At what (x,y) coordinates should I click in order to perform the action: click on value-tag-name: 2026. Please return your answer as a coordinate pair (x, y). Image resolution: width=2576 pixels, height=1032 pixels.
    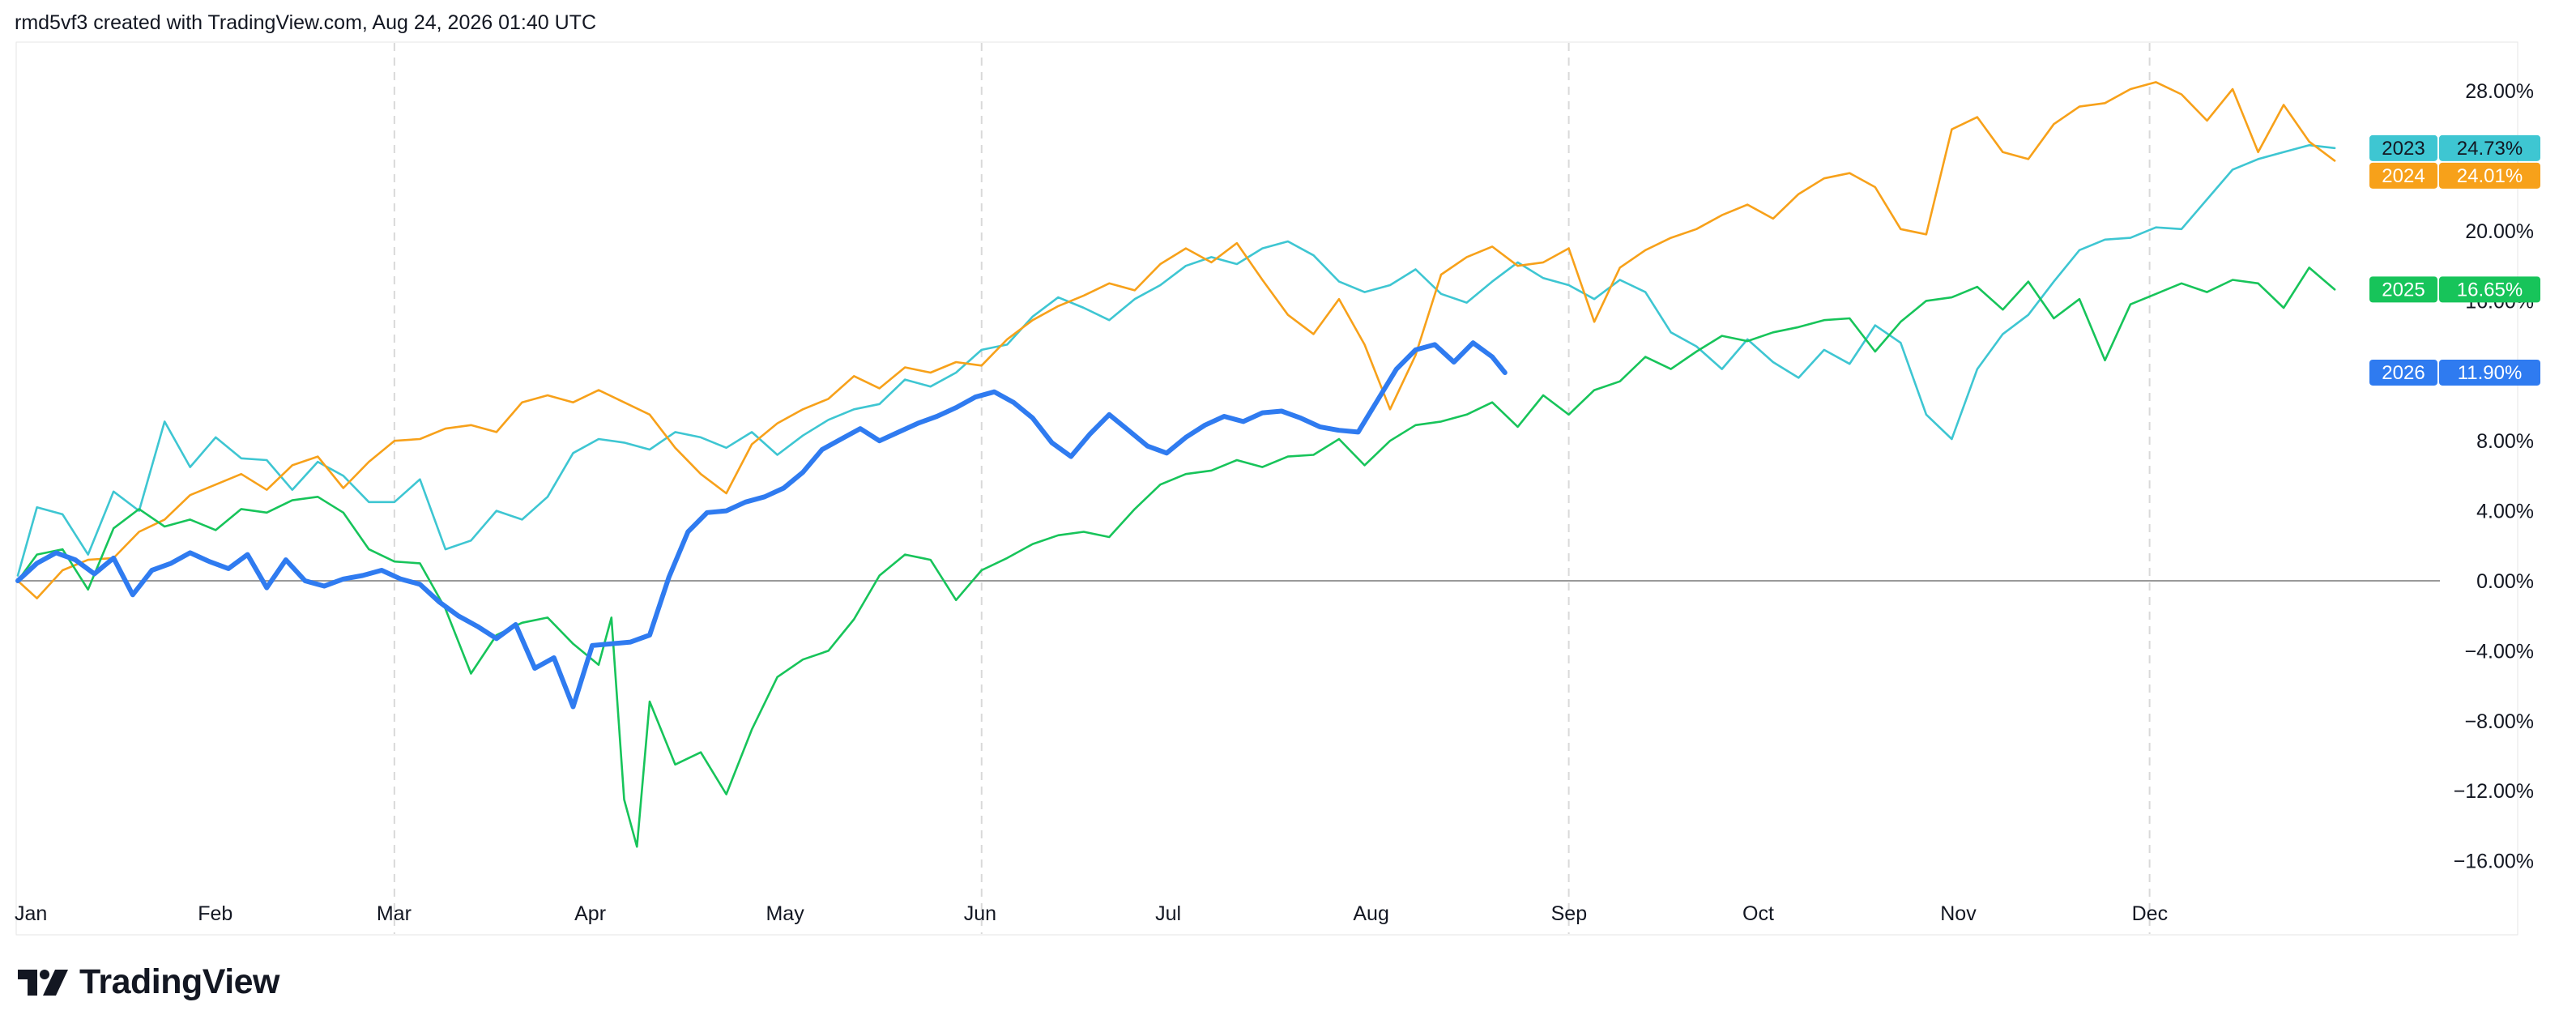
    Looking at the image, I should click on (2404, 373).